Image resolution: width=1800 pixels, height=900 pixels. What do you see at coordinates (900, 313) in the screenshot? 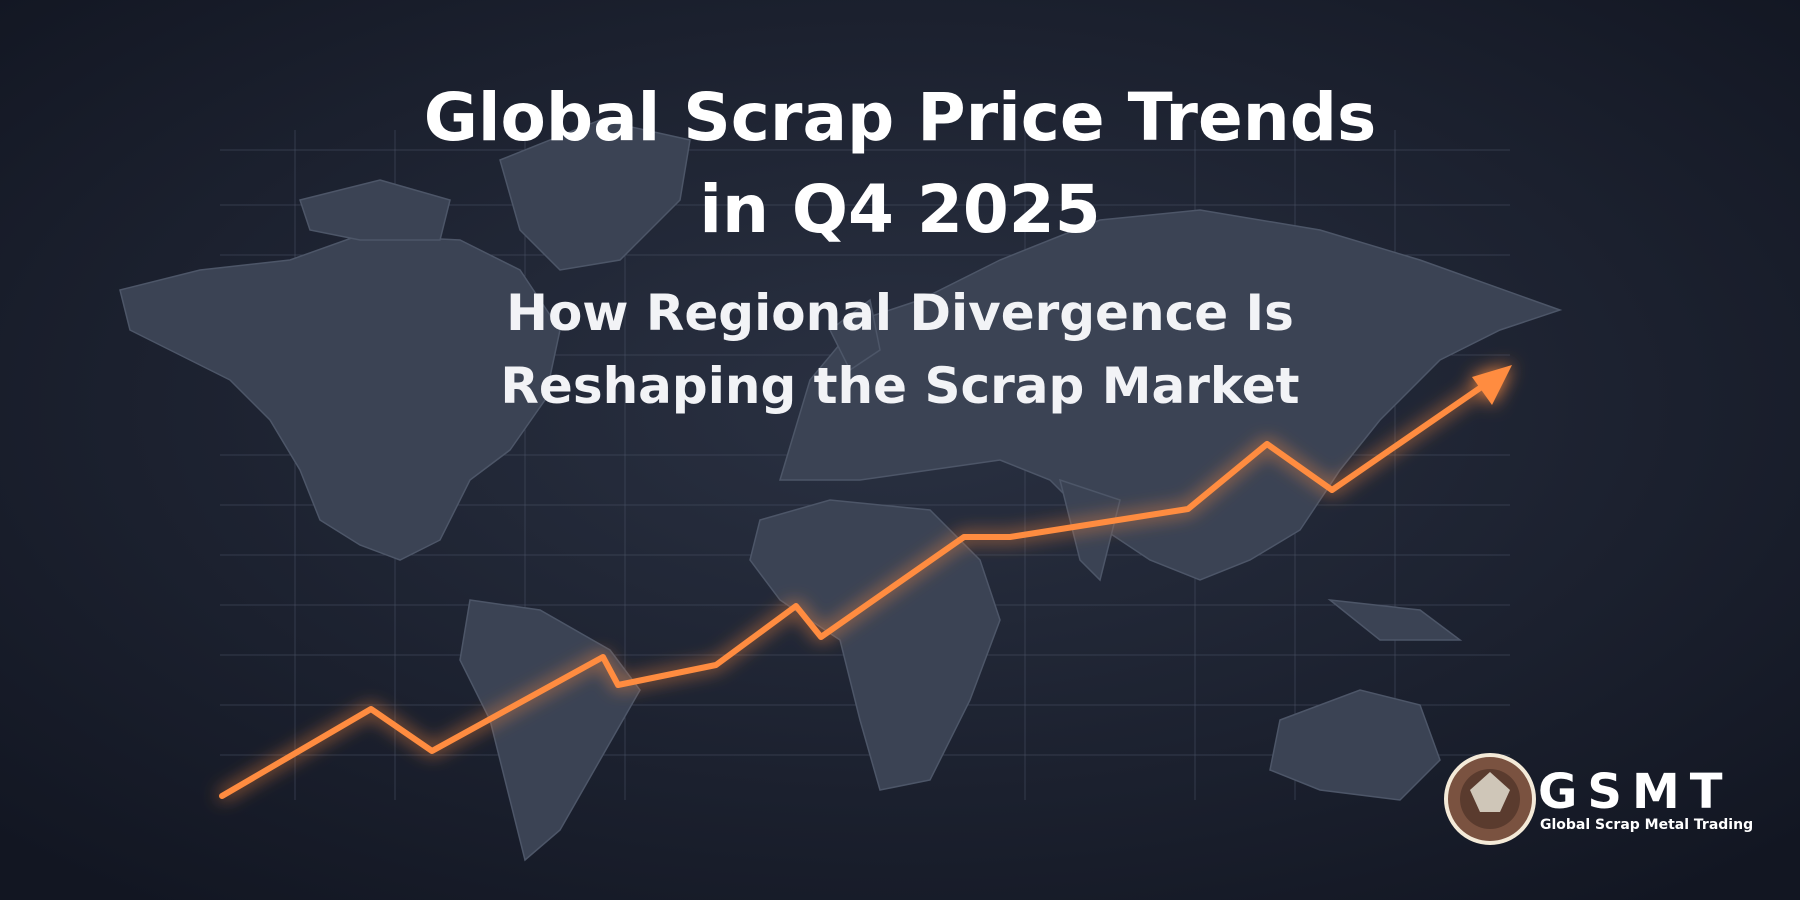
I see `subtitle: How Regional Divergence Is` at bounding box center [900, 313].